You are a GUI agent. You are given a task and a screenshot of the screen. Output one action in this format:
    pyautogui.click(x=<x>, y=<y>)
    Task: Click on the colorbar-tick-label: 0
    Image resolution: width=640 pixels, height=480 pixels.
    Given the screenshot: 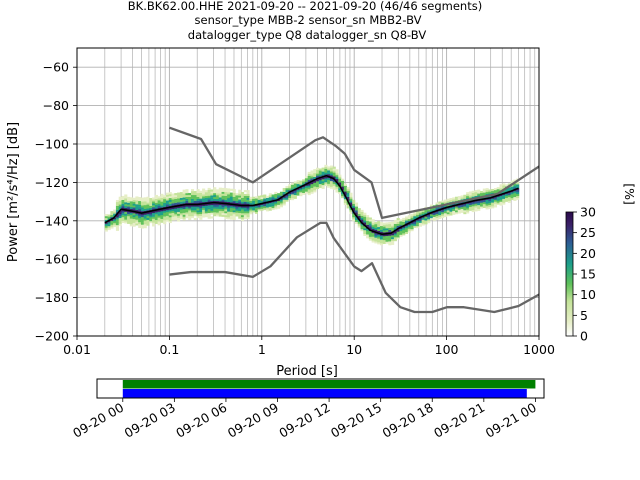 What is the action you would take?
    pyautogui.click(x=584, y=336)
    